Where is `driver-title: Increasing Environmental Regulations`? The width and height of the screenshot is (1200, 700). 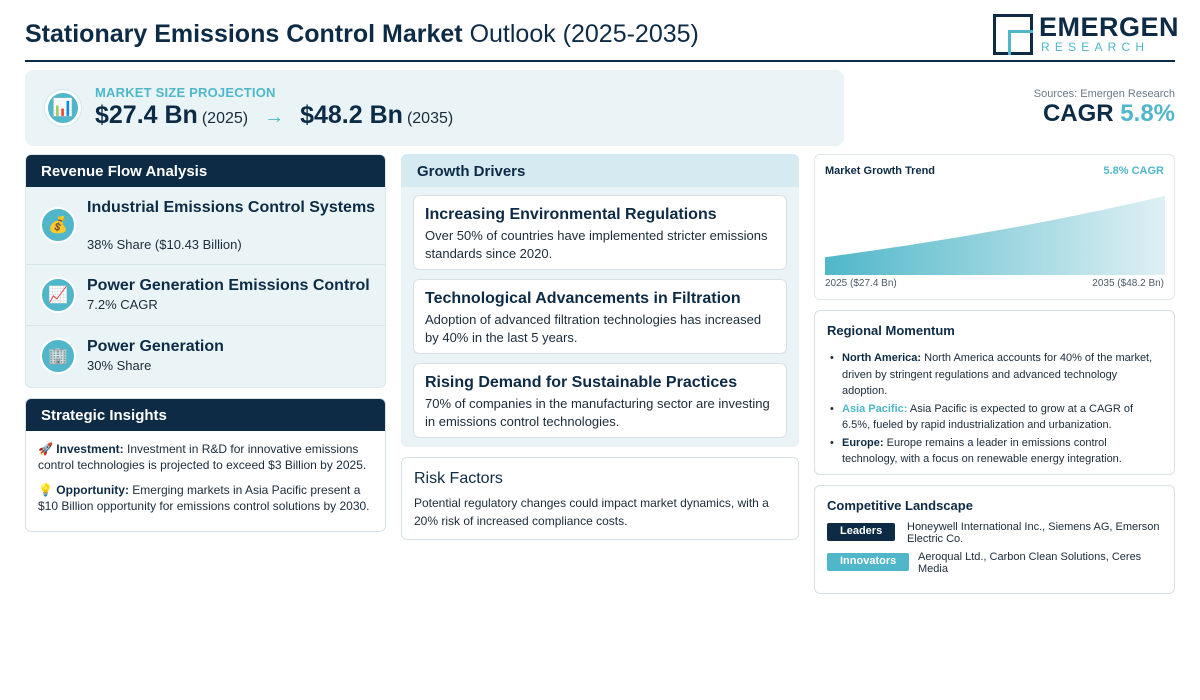
driver-title: Increasing Environmental Regulations is located at coordinates (571, 214).